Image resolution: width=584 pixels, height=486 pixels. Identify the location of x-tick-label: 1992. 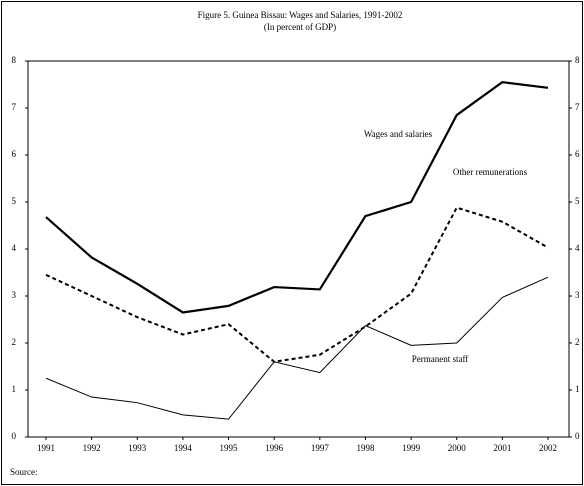
(92, 448).